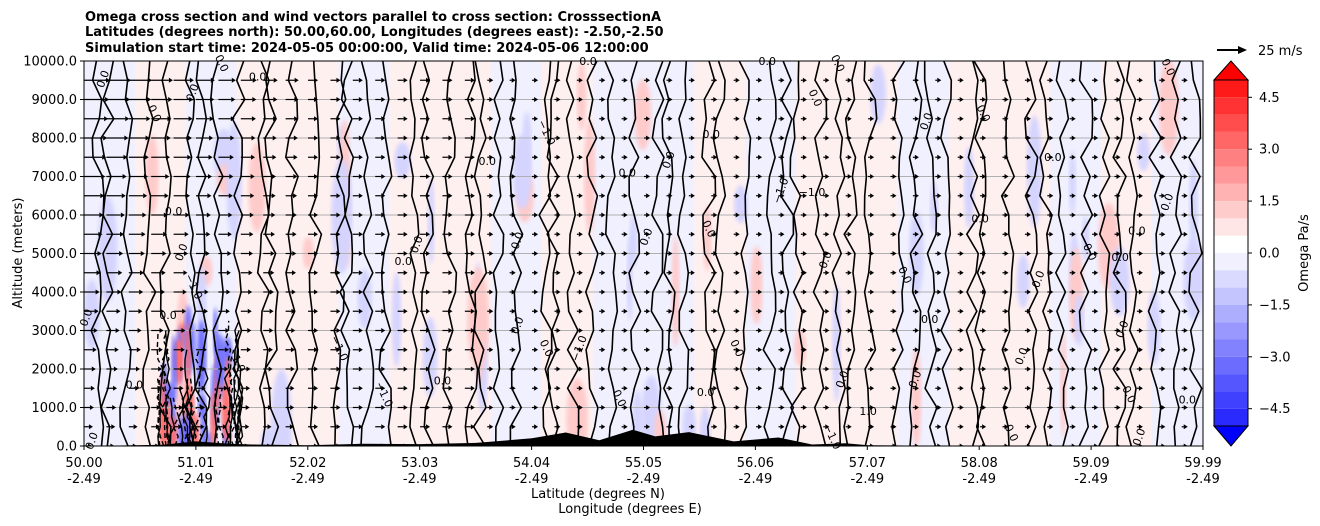 Image resolution: width=1320 pixels, height=526 pixels. Describe the element at coordinates (598, 494) in the screenshot. I see `x-axis-label-latitude: Latitude (degrees N)` at that location.